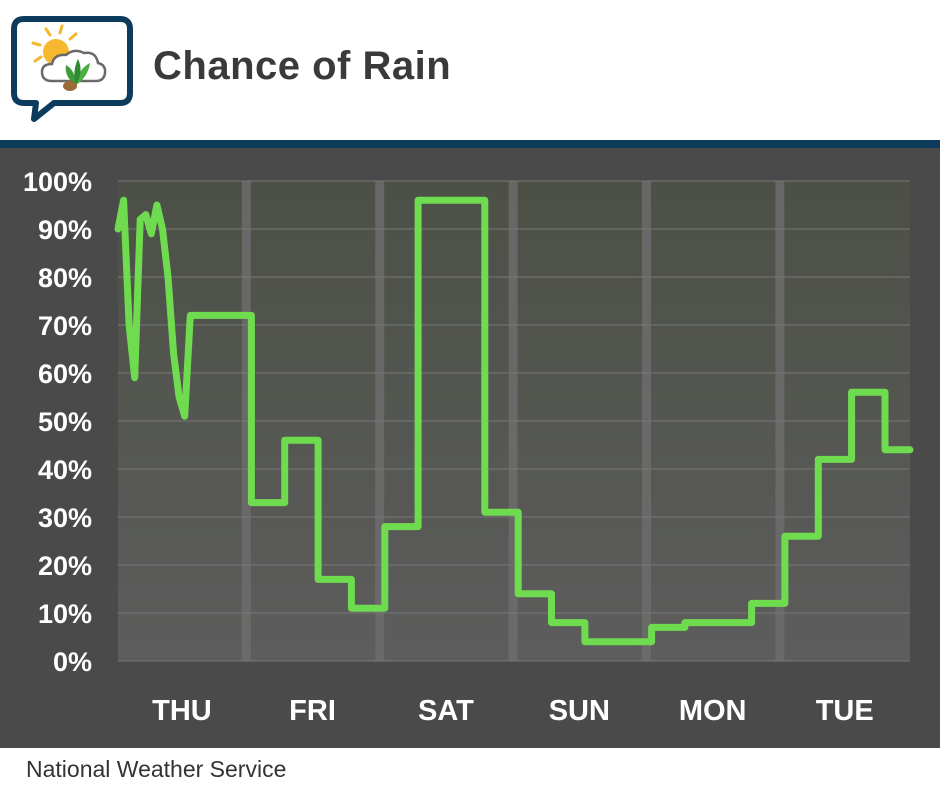  I want to click on source-credit: National Weather Service, so click(156, 769).